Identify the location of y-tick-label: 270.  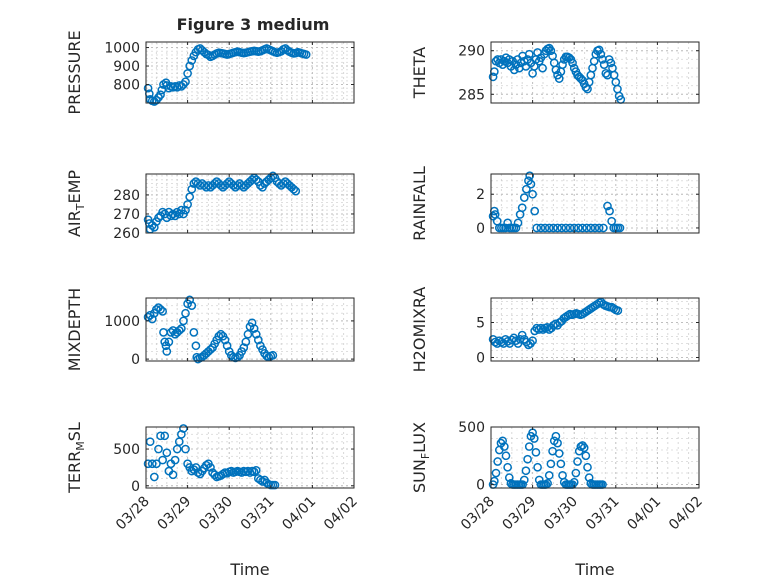
(126, 215).